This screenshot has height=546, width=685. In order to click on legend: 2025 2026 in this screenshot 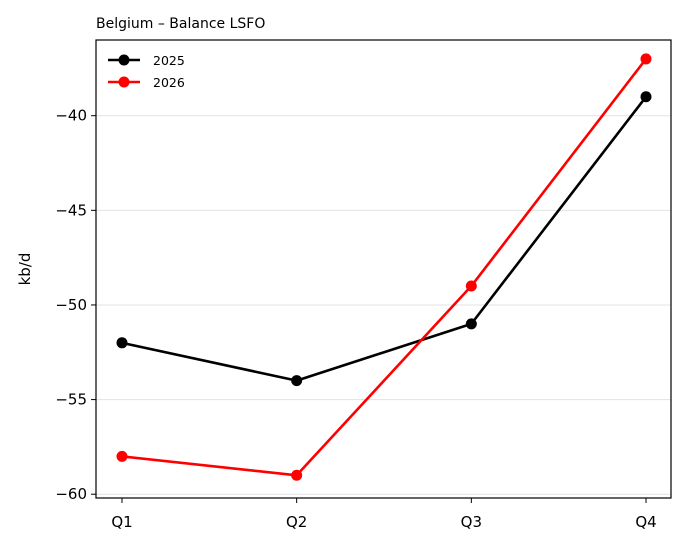, I will do `click(146, 71)`.